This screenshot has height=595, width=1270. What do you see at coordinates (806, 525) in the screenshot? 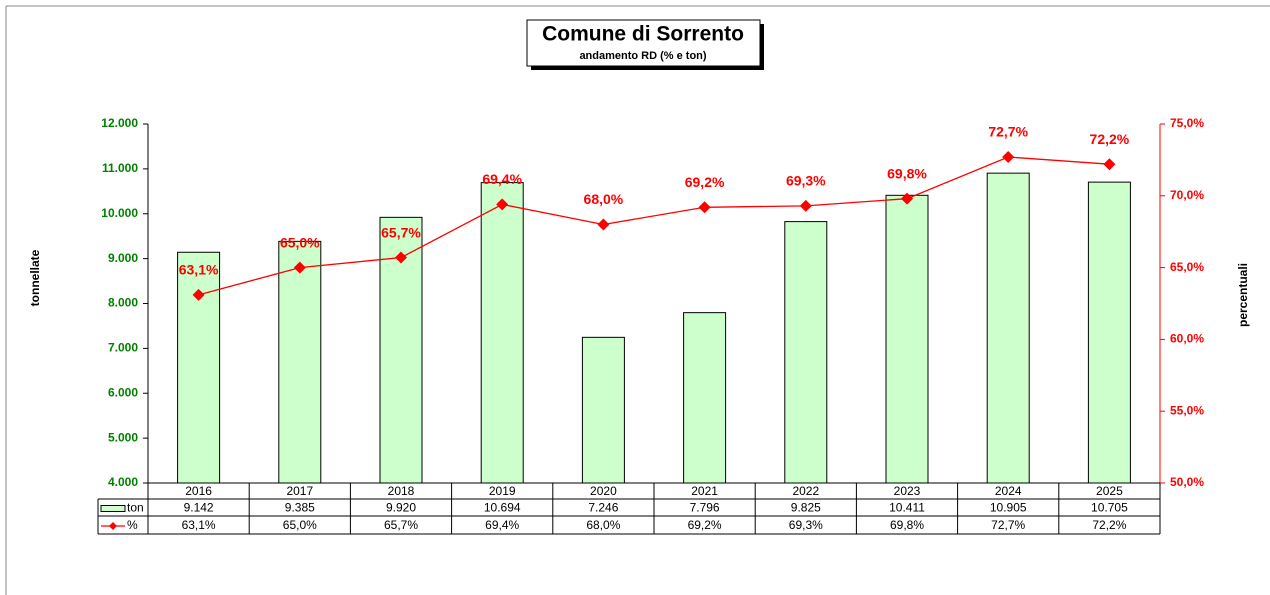
I see `table-value: 69,3%` at bounding box center [806, 525].